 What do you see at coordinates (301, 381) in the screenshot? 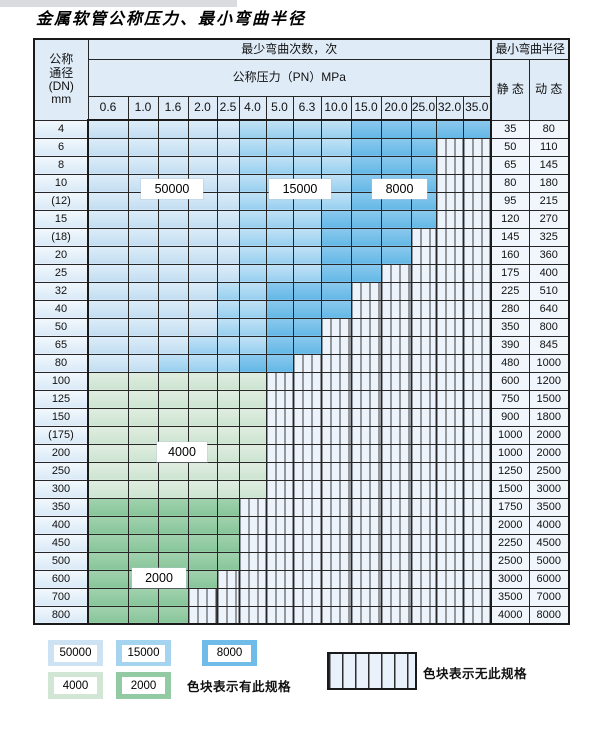
I see `table-row: 100 600 1200` at bounding box center [301, 381].